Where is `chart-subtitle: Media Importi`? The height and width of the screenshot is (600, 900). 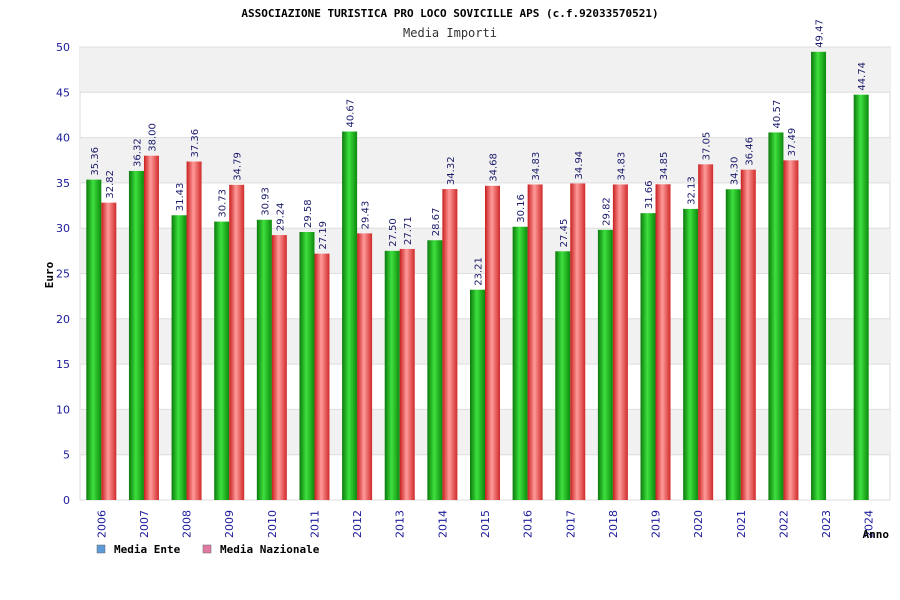 chart-subtitle: Media Importi is located at coordinates (450, 33).